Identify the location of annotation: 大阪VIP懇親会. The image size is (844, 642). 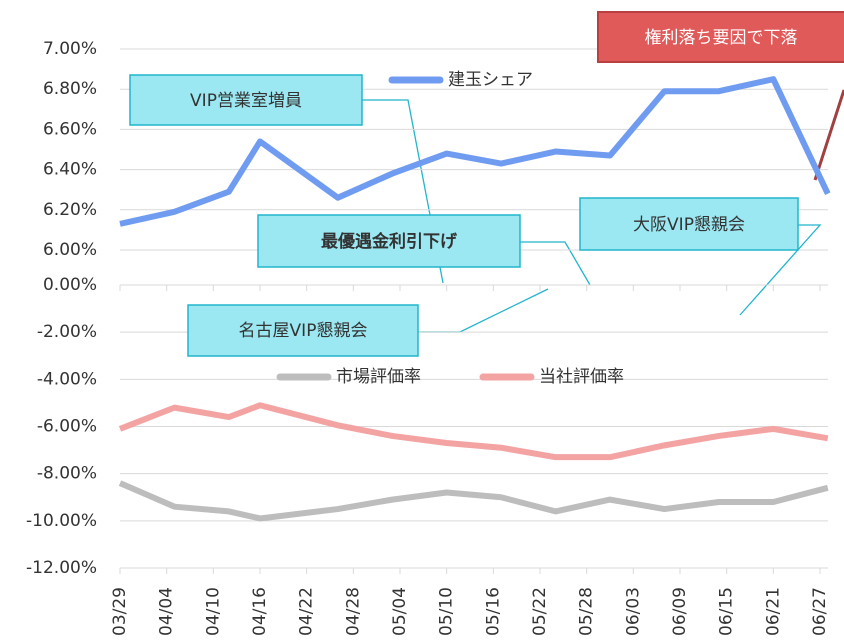
(689, 225).